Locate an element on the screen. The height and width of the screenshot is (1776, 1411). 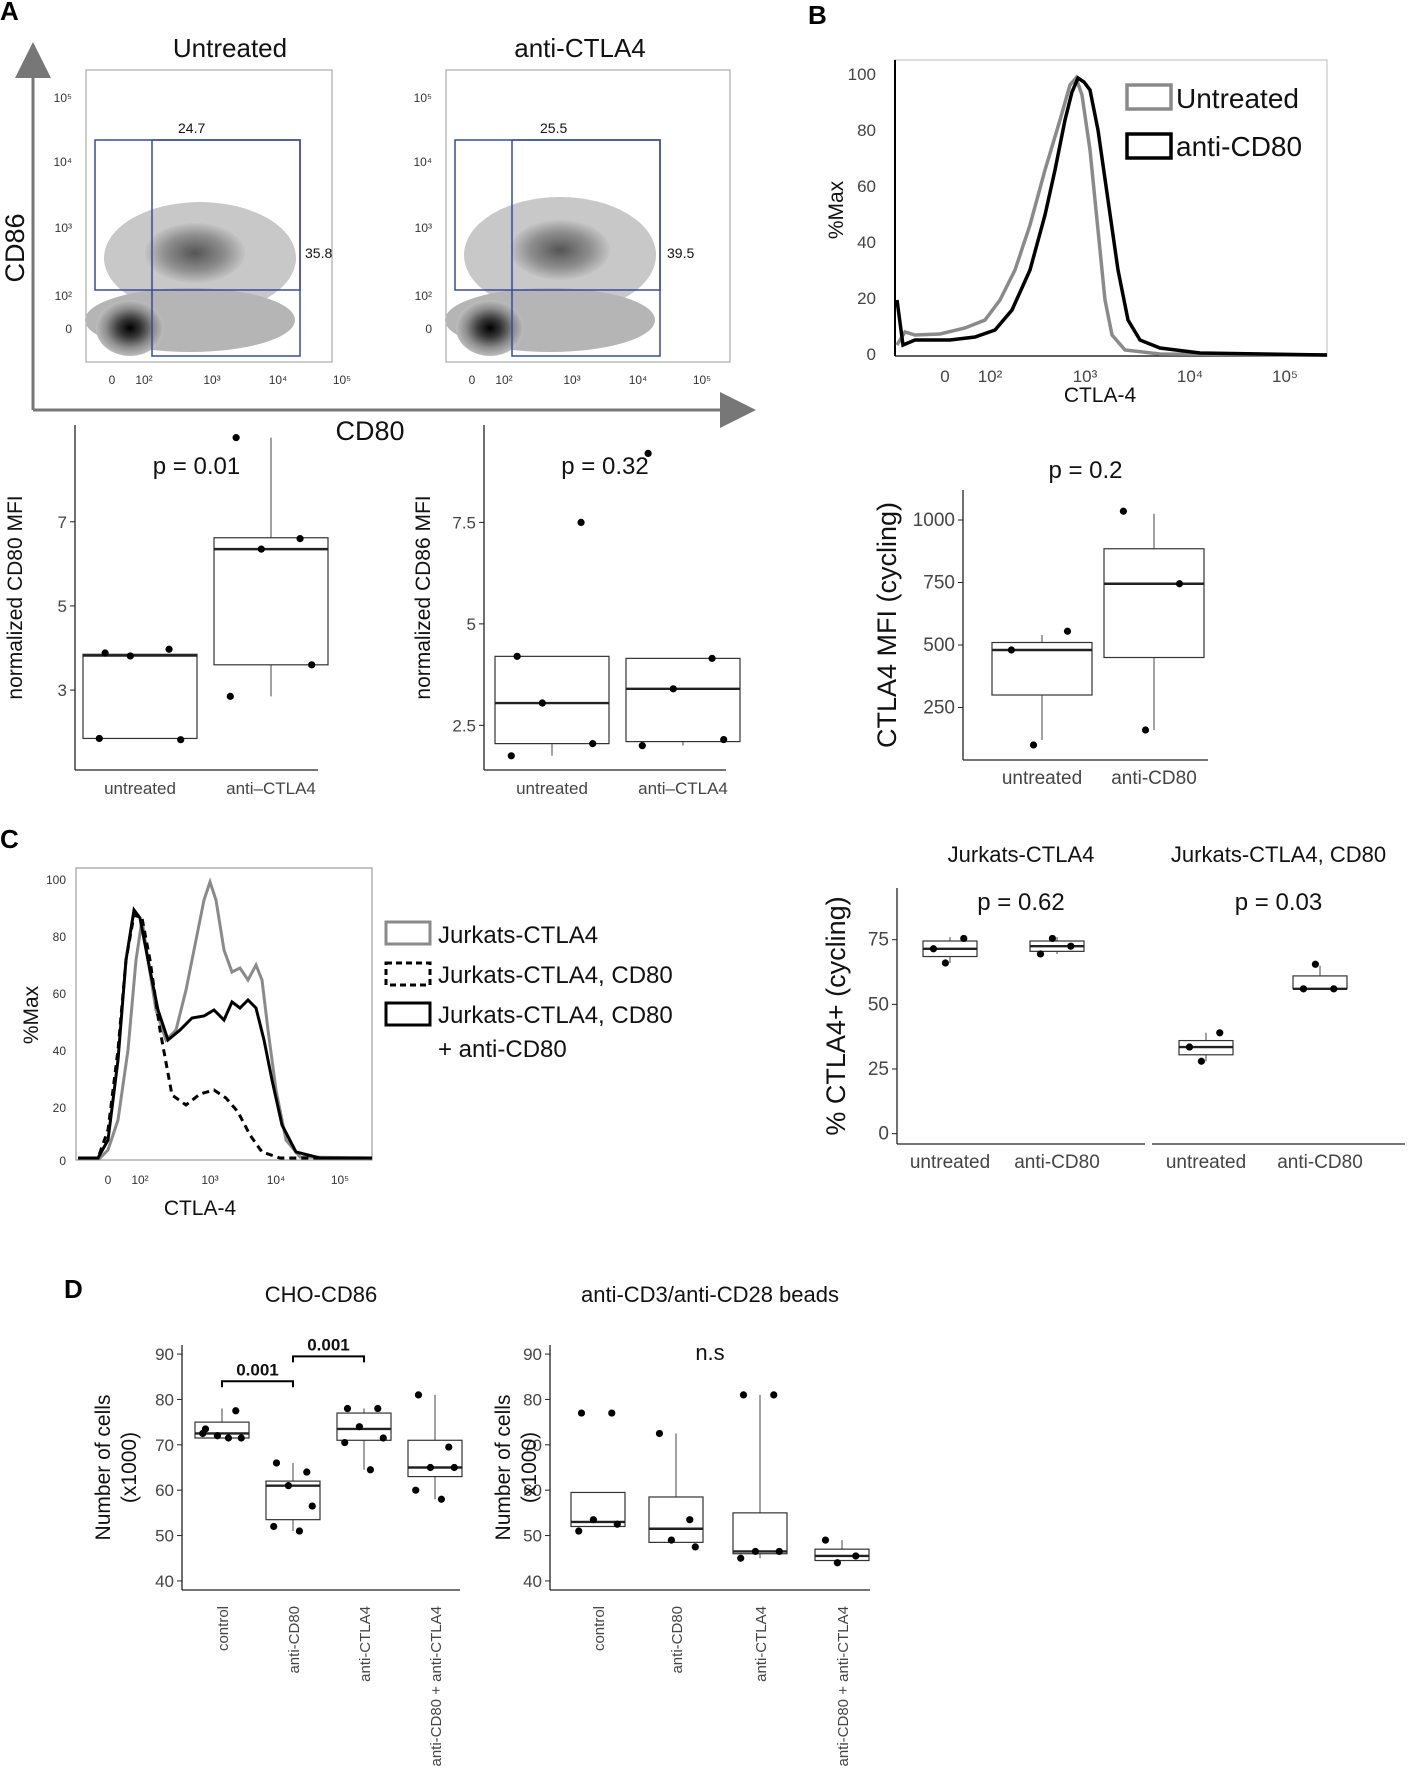
legend-c-swatch-jurkat-cd80 is located at coordinates (408, 974).